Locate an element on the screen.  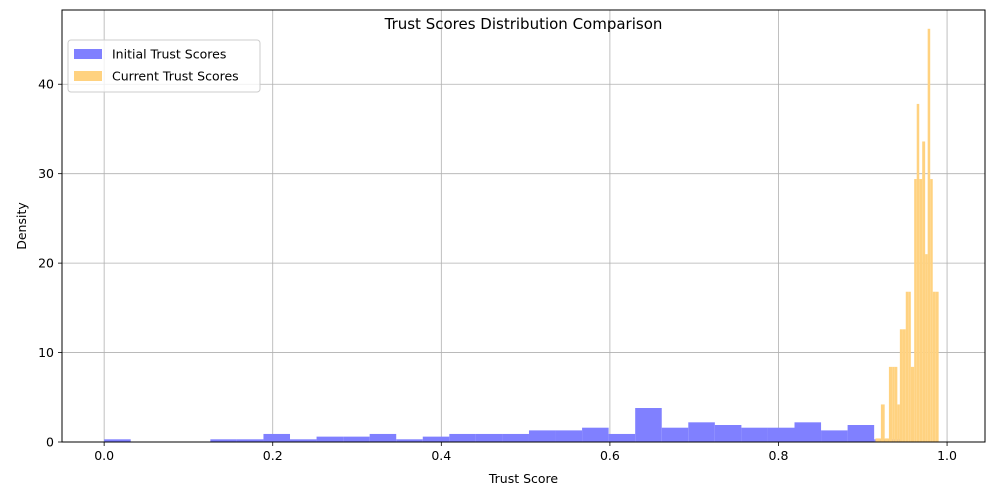
y-tick-label: 40 is located at coordinates (46, 84).